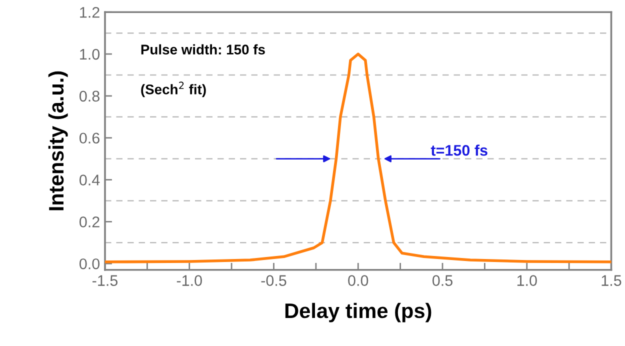 The image size is (625, 346). Describe the element at coordinates (90, 222) in the screenshot. I see `y-tick-label: 0.2` at that location.